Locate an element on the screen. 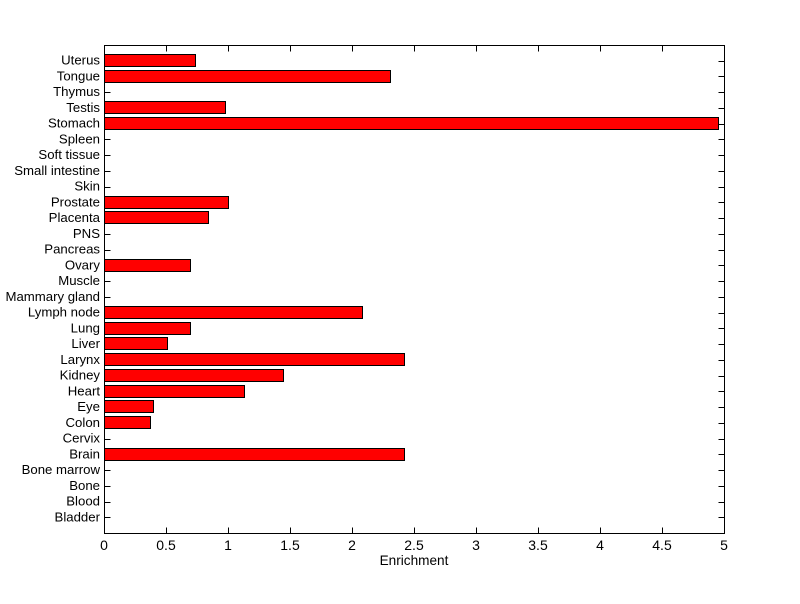  svg-text: 2.5 is located at coordinates (414, 545).